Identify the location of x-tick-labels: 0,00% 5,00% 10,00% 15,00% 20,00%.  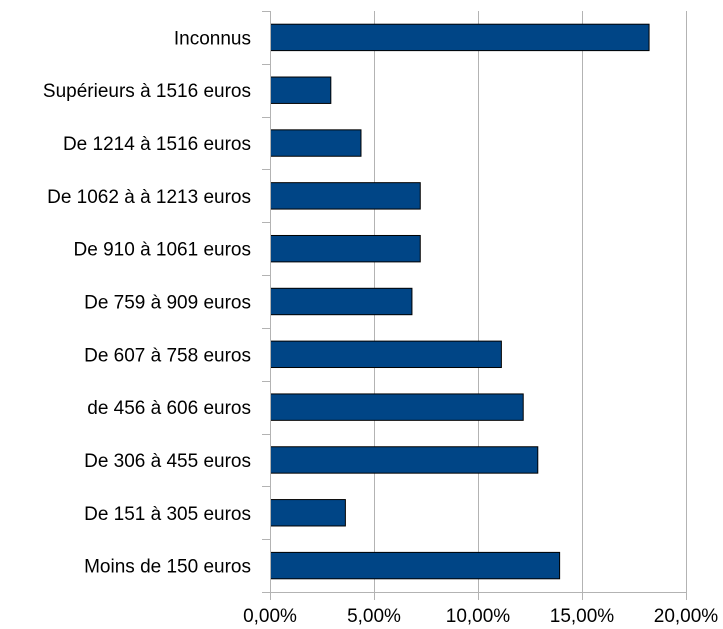
(480, 616).